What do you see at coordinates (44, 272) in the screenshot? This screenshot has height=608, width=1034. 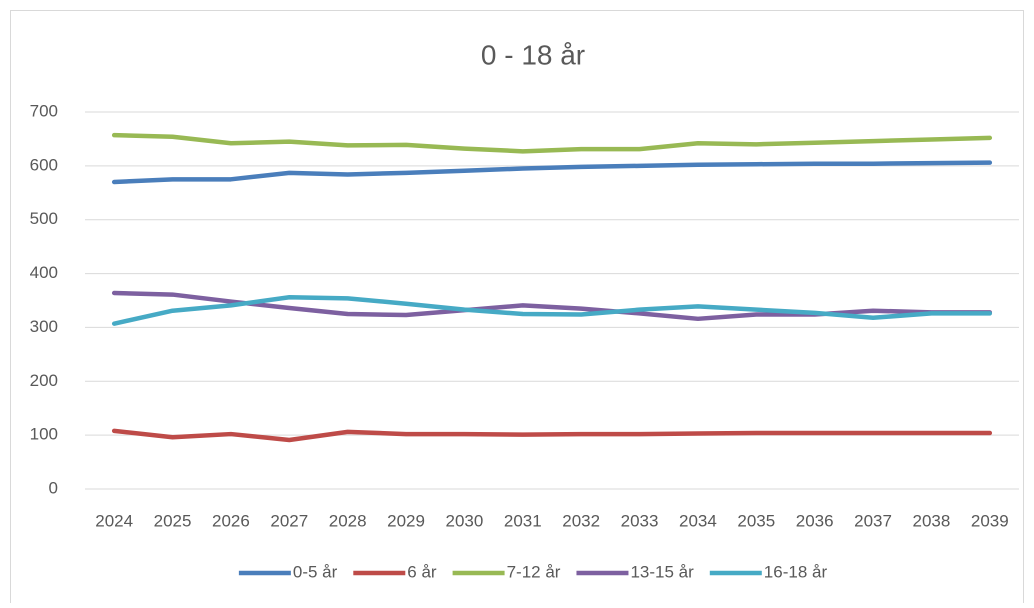 I see `y-tick-label: 400` at bounding box center [44, 272].